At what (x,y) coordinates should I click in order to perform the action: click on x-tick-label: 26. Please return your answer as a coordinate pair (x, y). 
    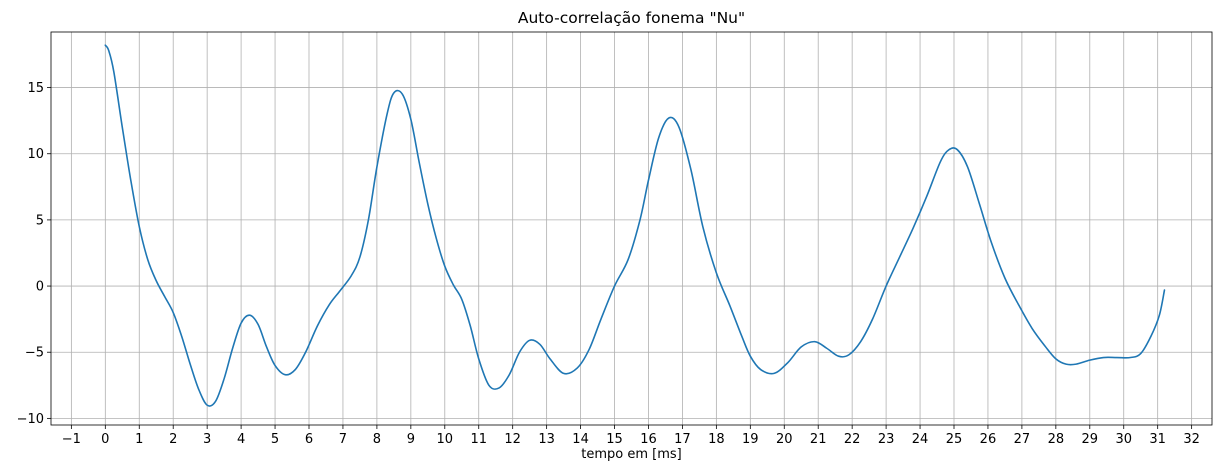
    Looking at the image, I should click on (988, 439).